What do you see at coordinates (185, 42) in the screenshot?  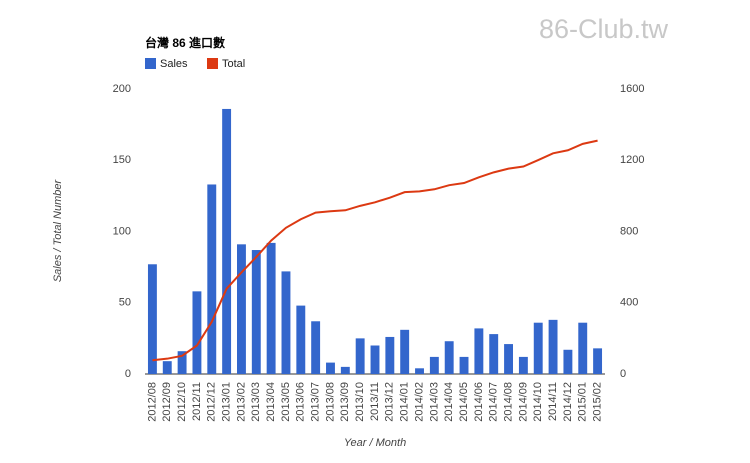 I see `chart-title: 台灣 86 進口數` at bounding box center [185, 42].